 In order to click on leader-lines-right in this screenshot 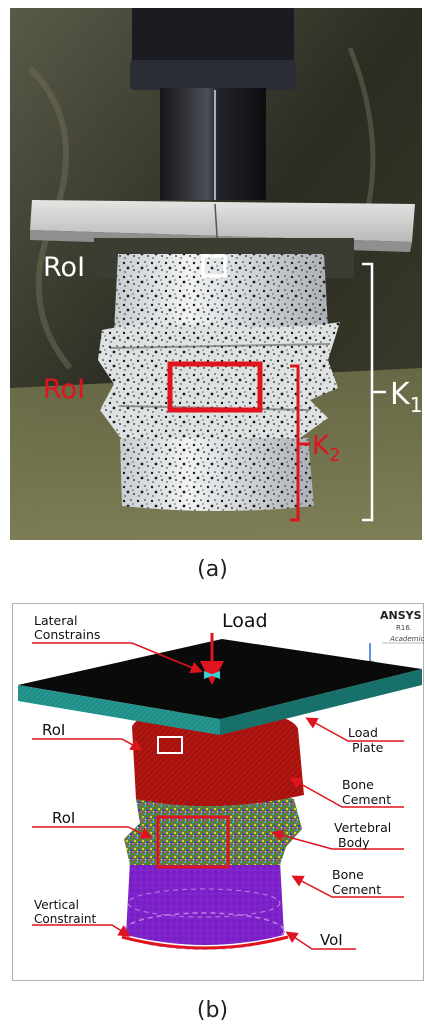, I will do `click(337, 833)`.